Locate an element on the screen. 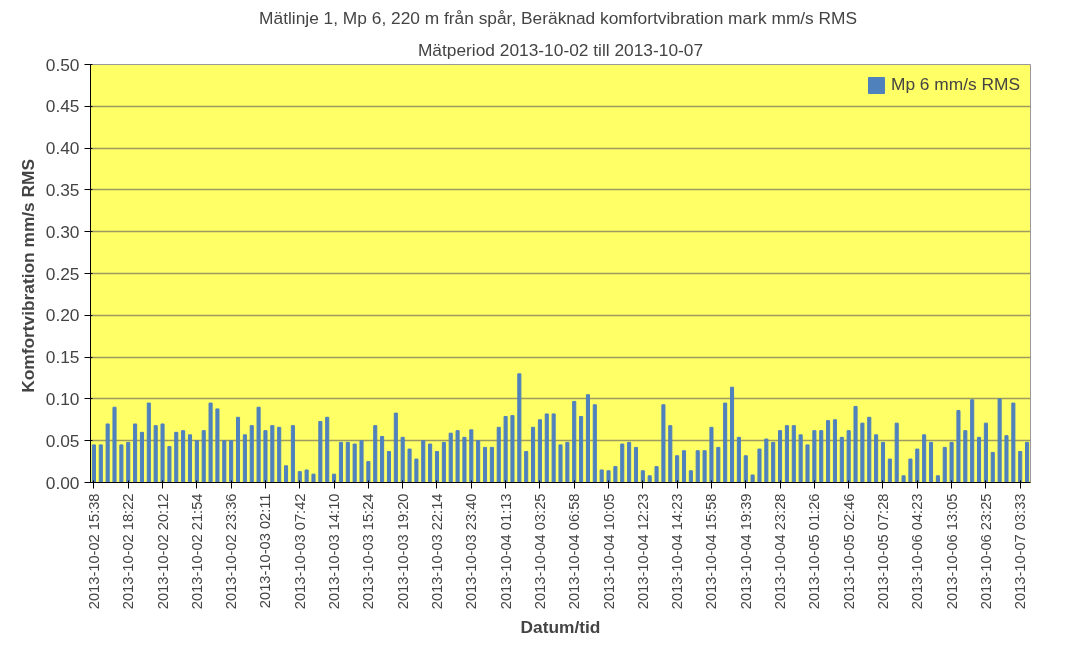 This screenshot has height=651, width=1077. x-tick-label: 2013-10-03 14:10 is located at coordinates (334, 551).